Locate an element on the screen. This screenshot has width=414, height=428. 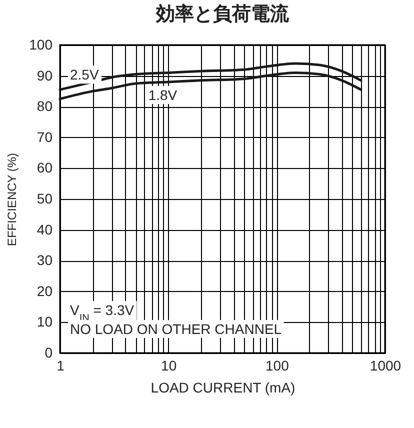
y-tick-label: 40 is located at coordinates (44, 229).